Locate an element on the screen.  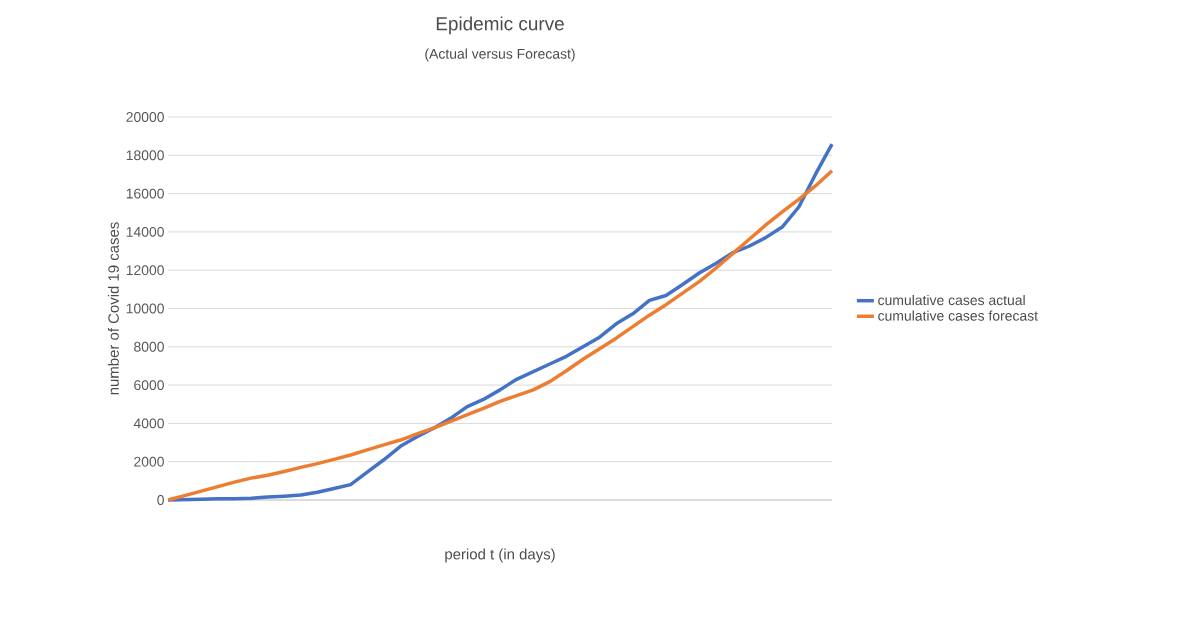
chart-title: Epidemic curve is located at coordinates (500, 25).